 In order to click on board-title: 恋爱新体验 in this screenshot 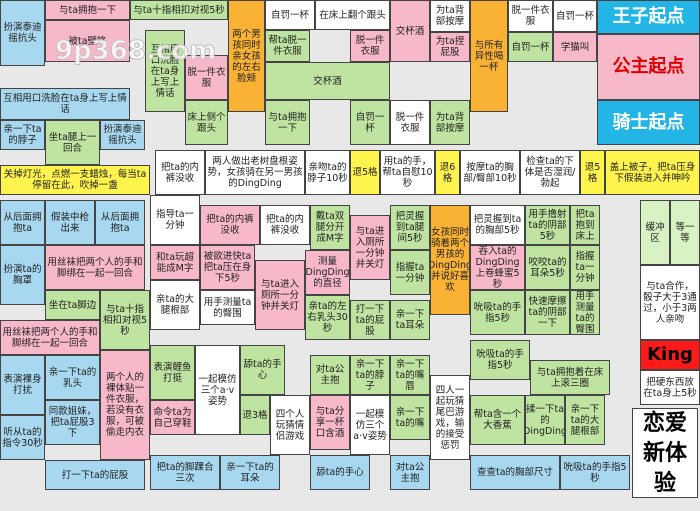, I will do `click(665, 453)`.